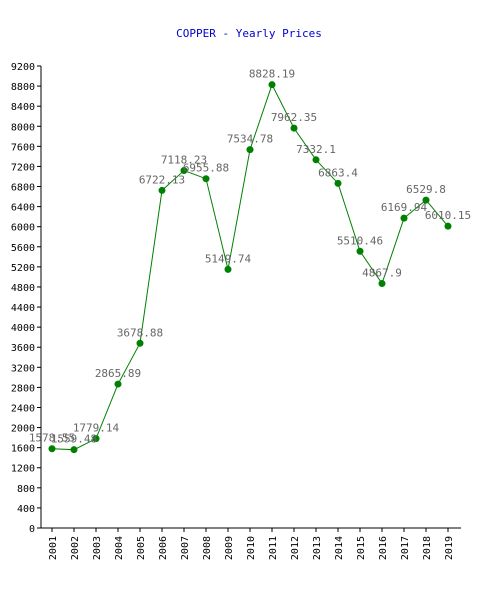 This screenshot has height=600, width=500. What do you see at coordinates (295, 548) in the screenshot?
I see `x-tick-label: 2012` at bounding box center [295, 548].